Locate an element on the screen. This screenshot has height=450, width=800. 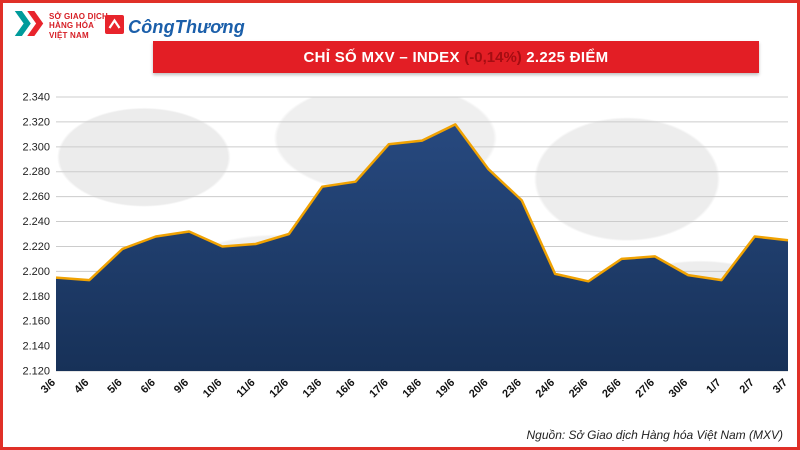
mxv-logo-text: SỞ GIAO DỊCH HÀNG HÓA VIỆT NAM is located at coordinates (78, 26).